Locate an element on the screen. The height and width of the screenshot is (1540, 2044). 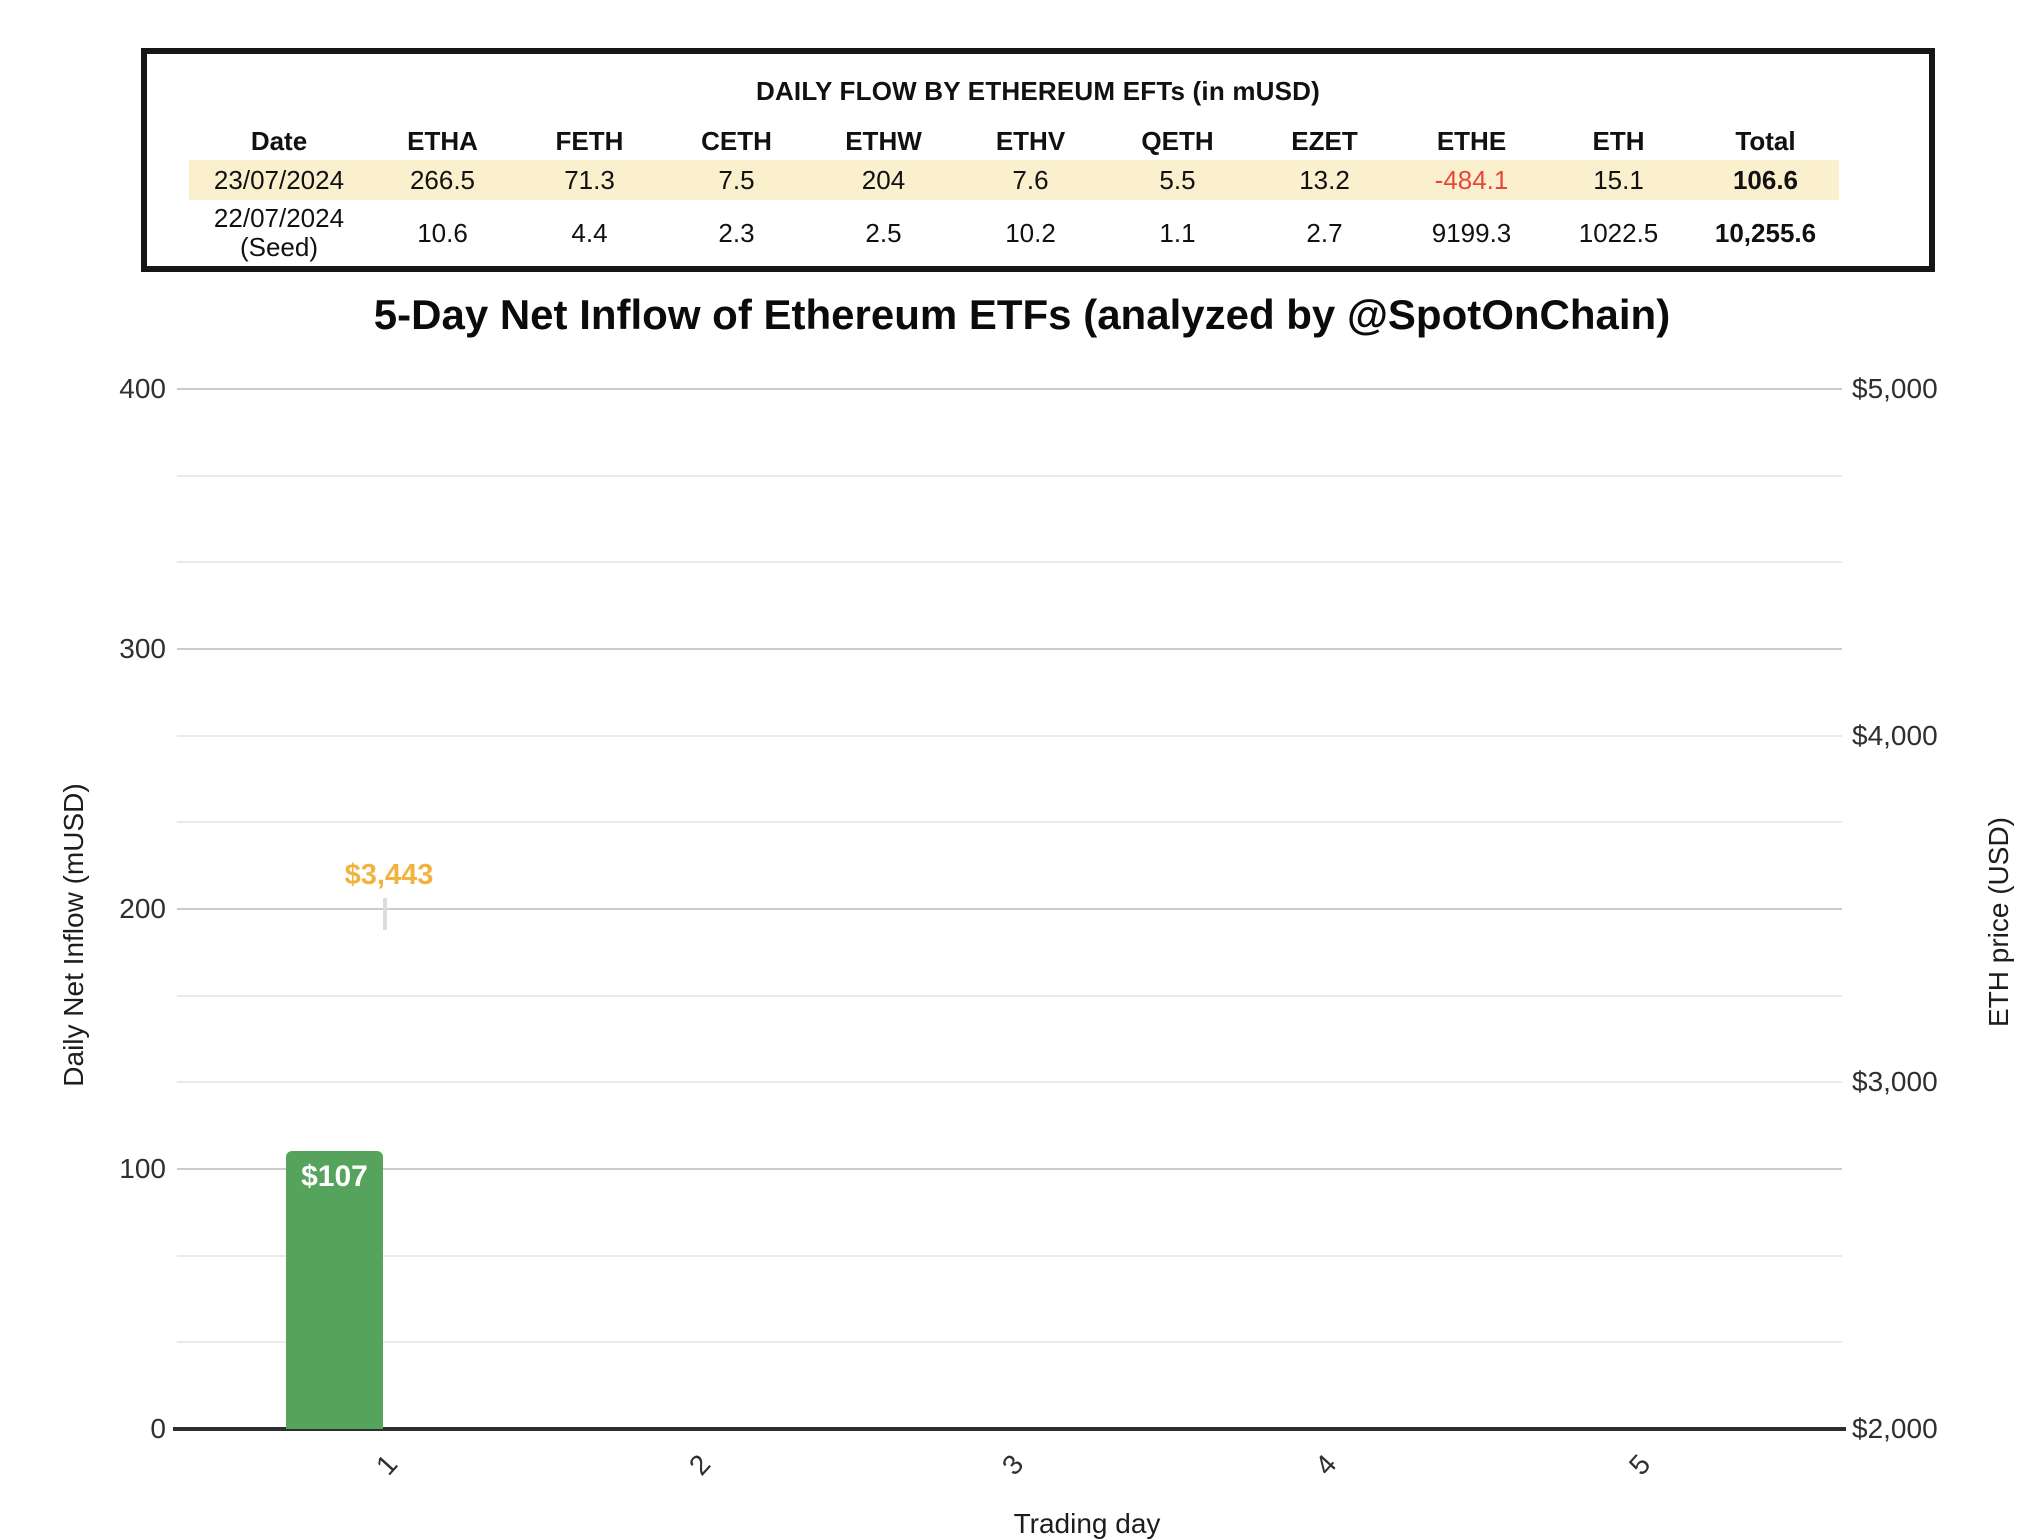
table-header-cell: ETHW is located at coordinates (883, 141).